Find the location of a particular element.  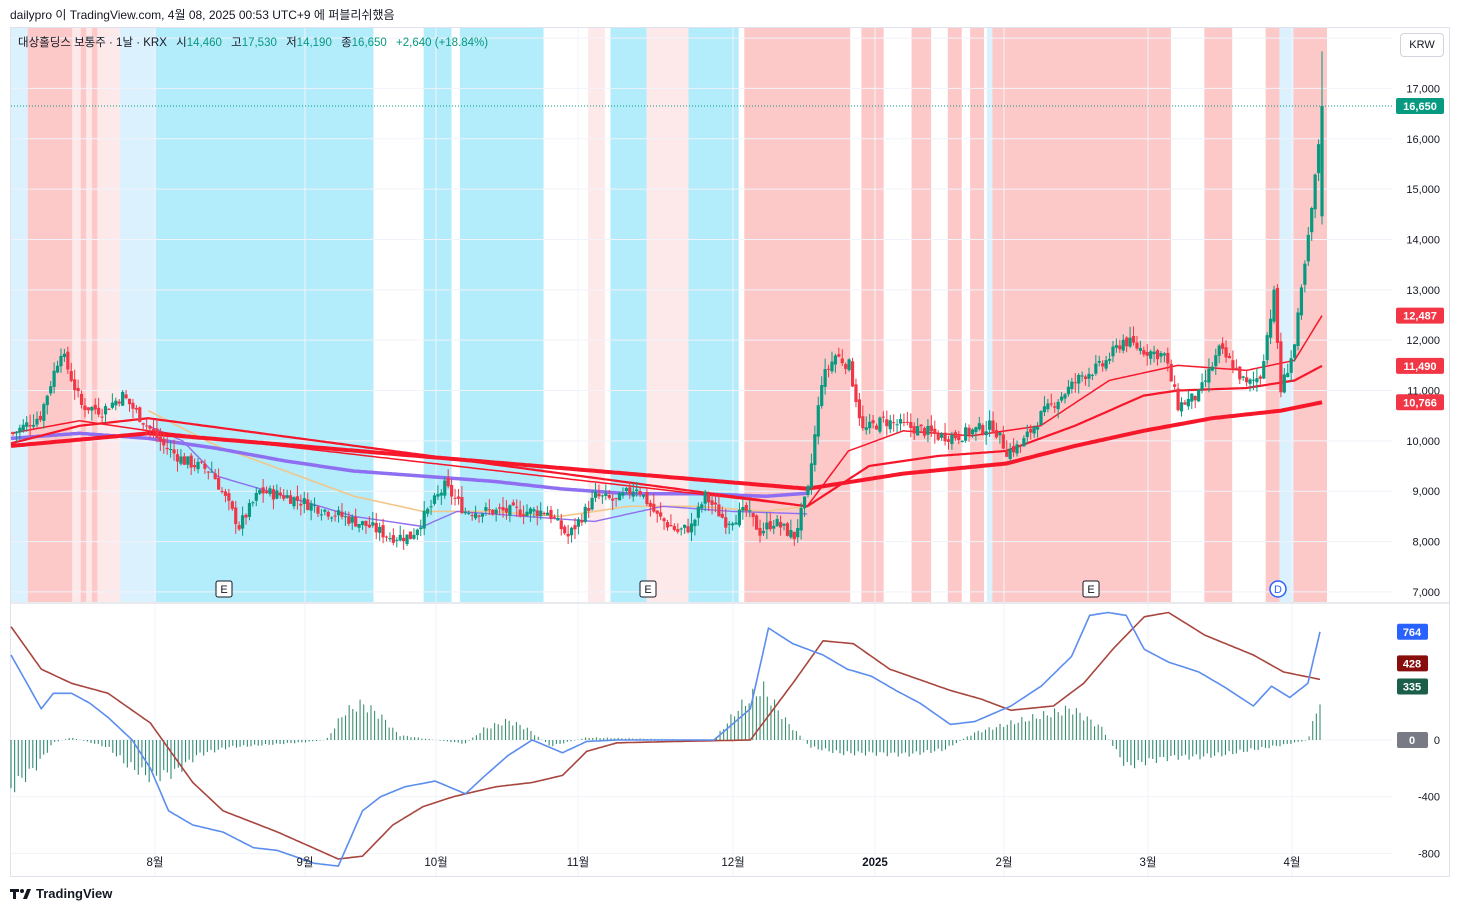

price-badge is located at coordinates (1420, 402).